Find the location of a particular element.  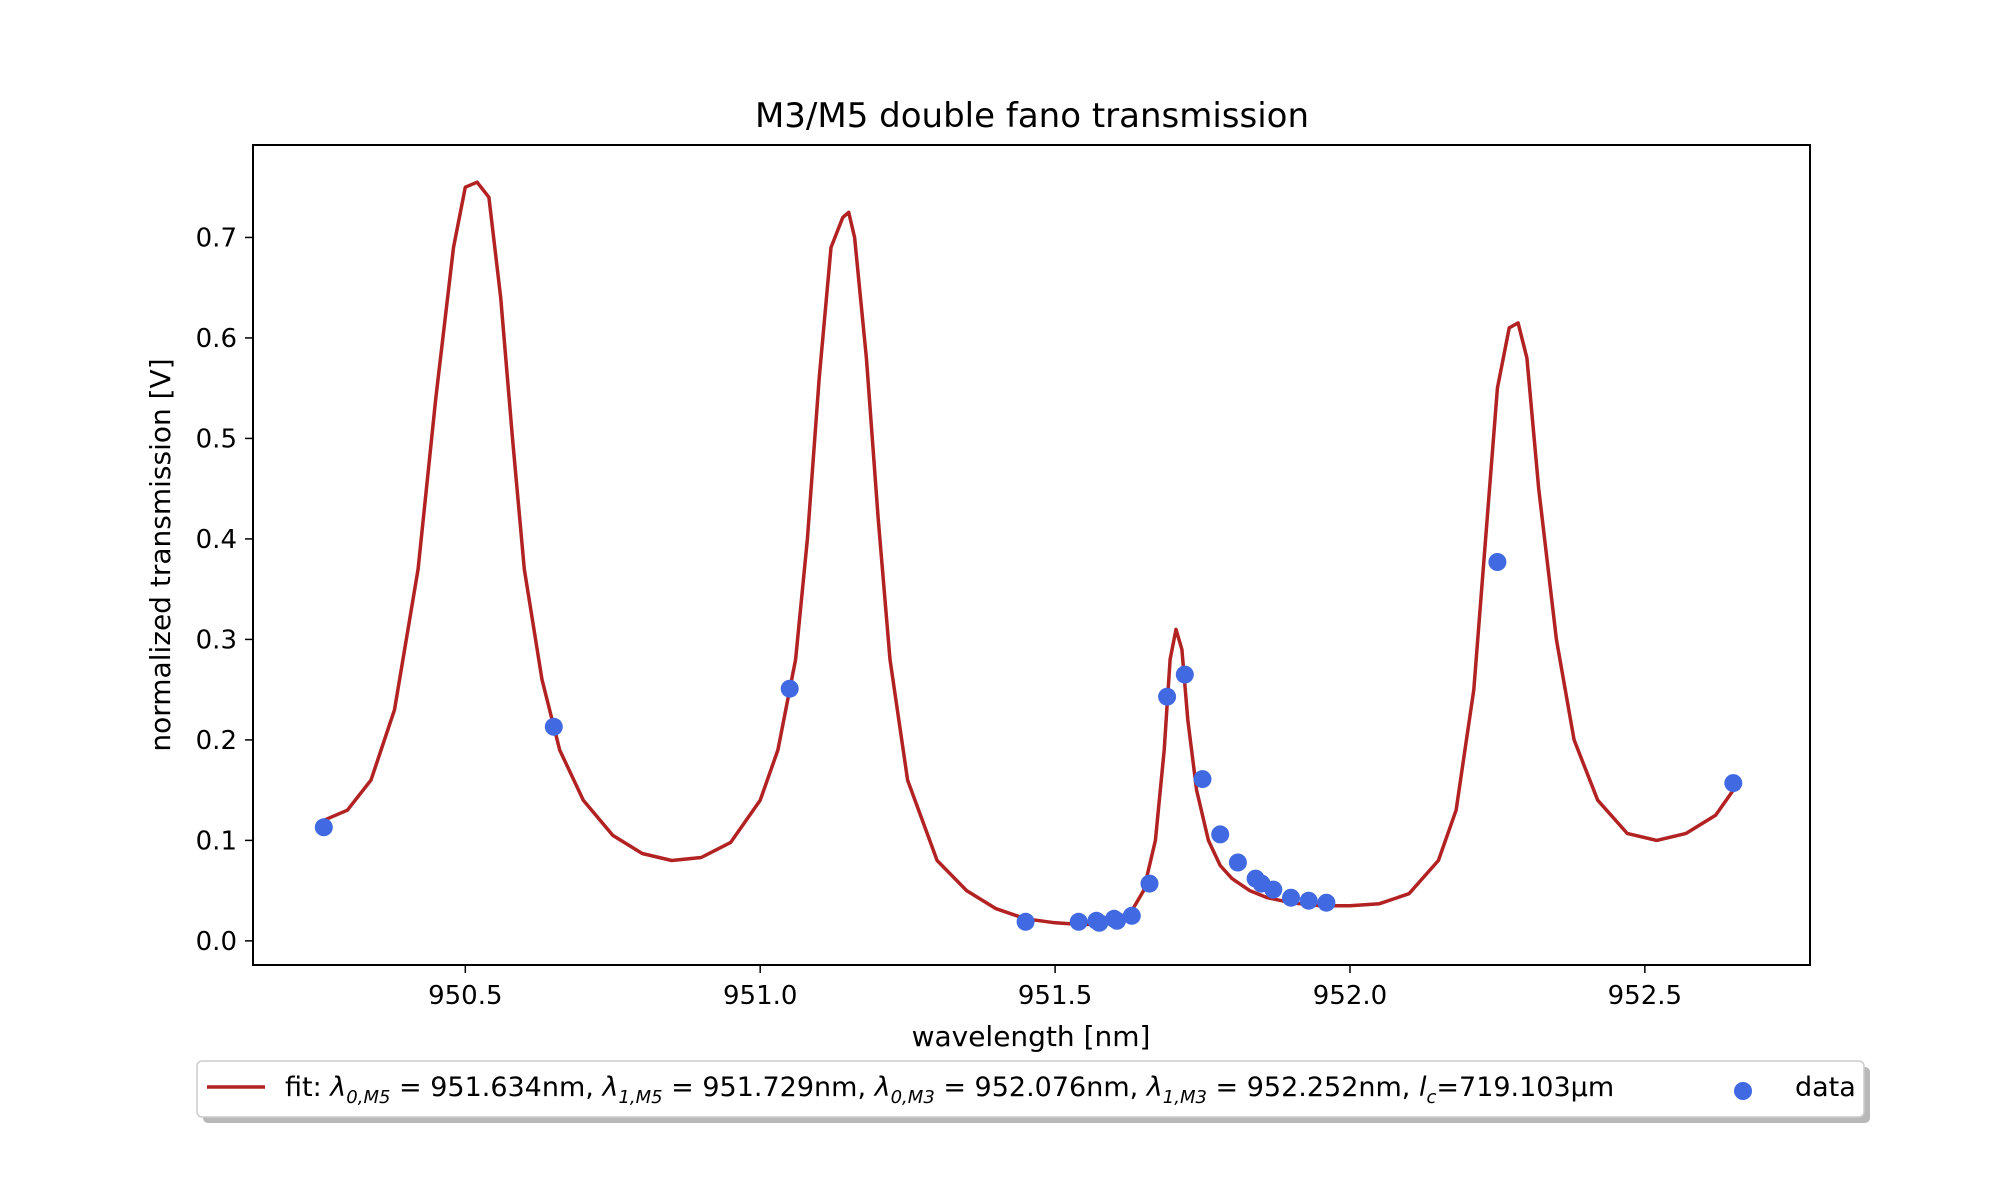

x-tick-label: 952.0 is located at coordinates (1350, 996).